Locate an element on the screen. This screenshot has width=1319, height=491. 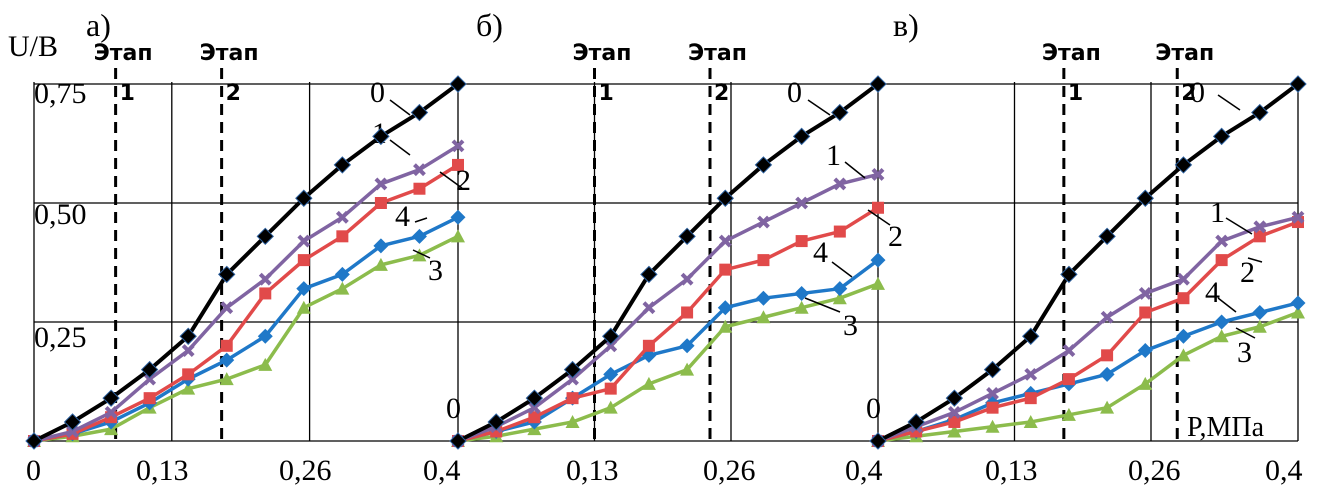
x-tick-label-026-a: 0,26 is located at coordinates (305, 470).